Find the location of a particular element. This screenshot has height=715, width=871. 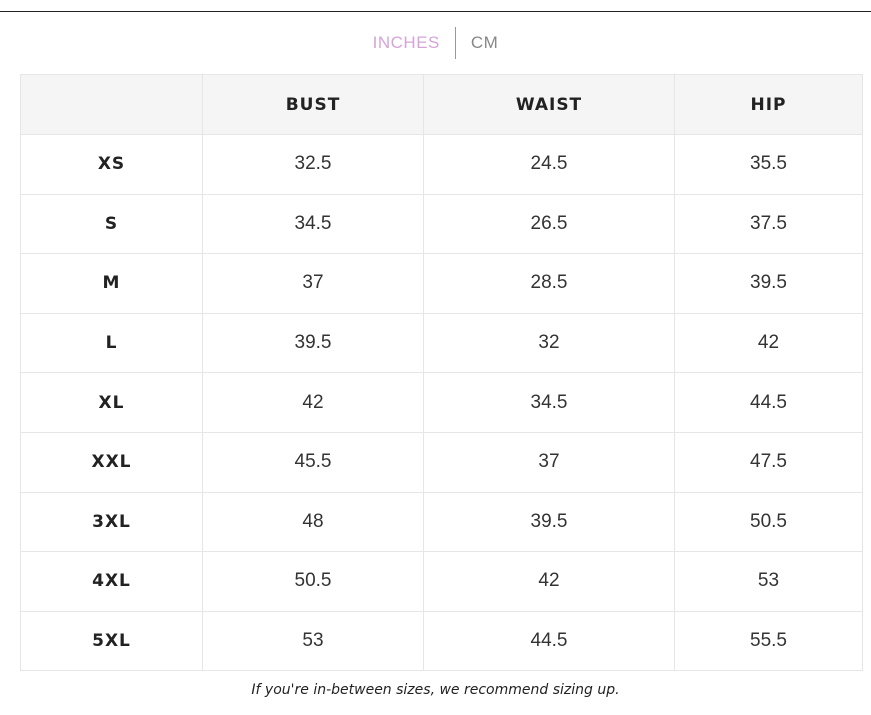

header-row: BUST WAIST HIP is located at coordinates (441, 104).